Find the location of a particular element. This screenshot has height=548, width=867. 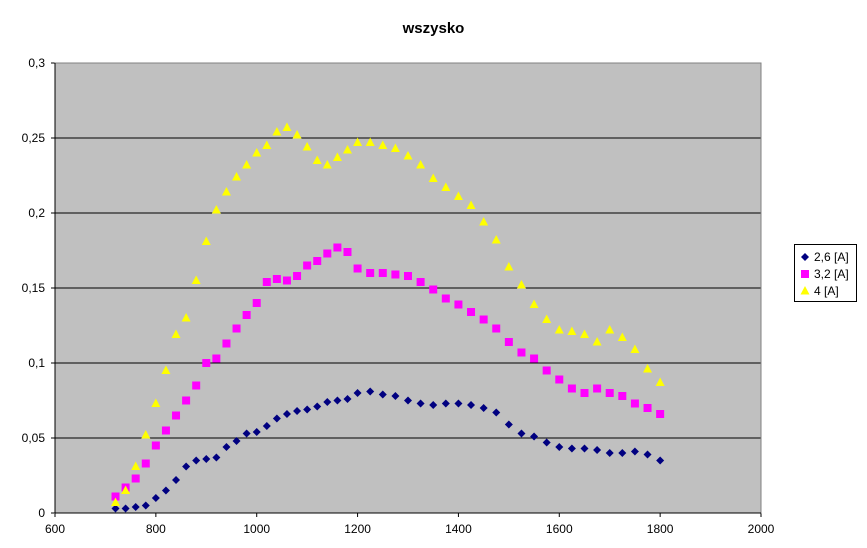

y-tick-label: 0,1 is located at coordinates (36, 363).